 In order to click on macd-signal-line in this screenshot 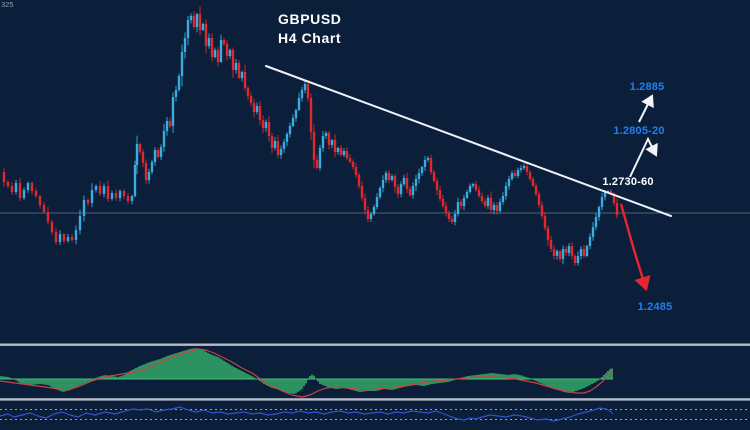, I will do `click(307, 373)`.